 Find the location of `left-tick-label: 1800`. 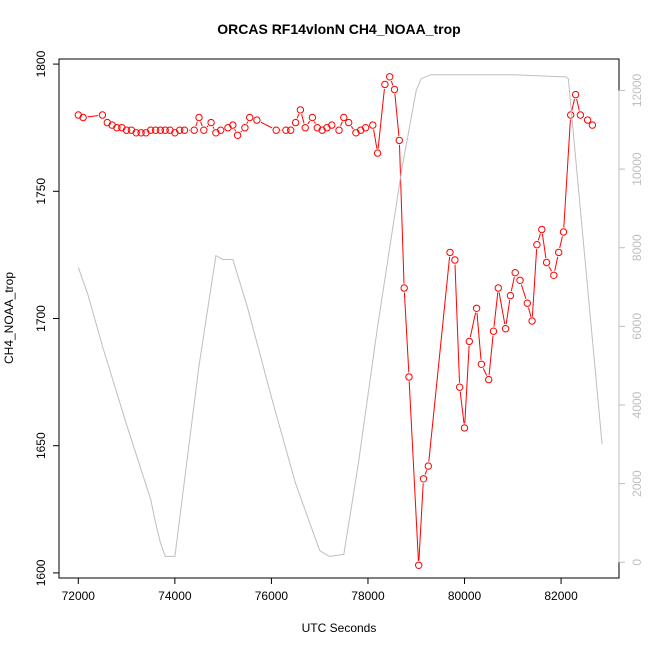

left-tick-label: 1800 is located at coordinates (41, 63).